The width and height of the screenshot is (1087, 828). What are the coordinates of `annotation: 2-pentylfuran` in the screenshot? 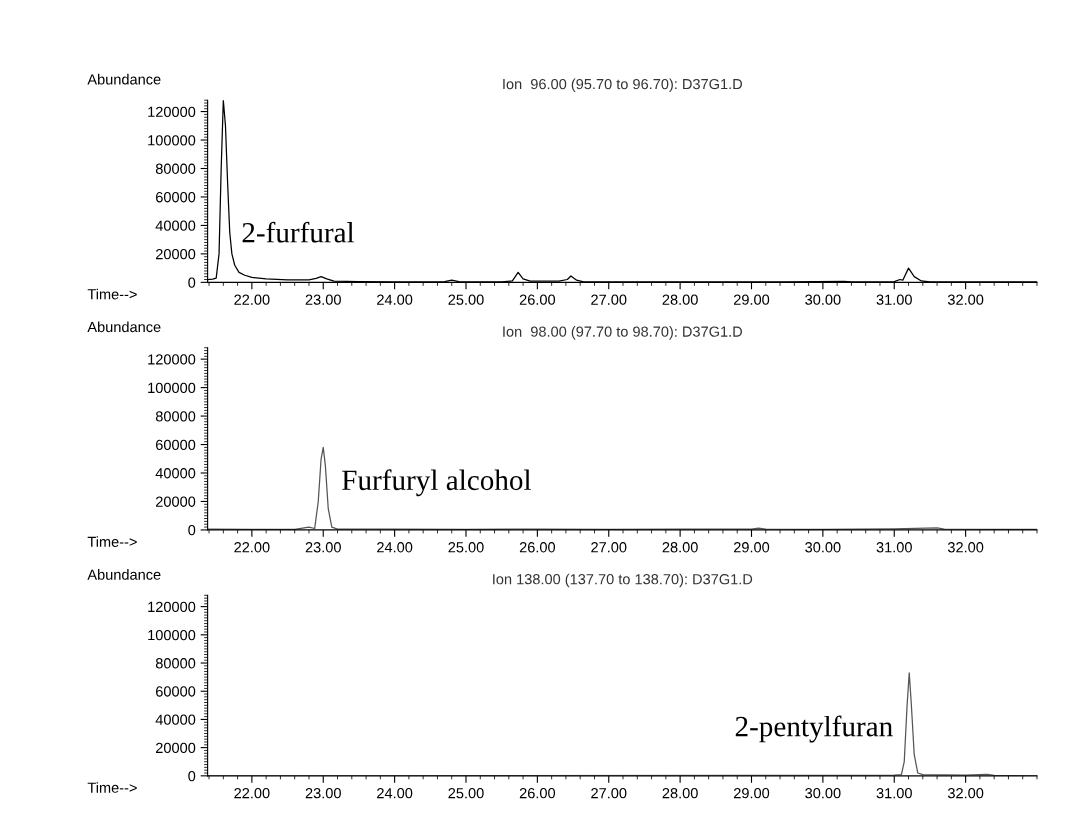 It's located at (814, 729).